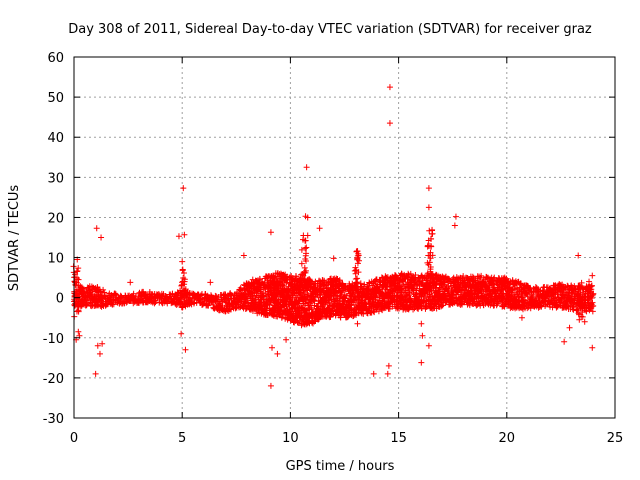 The width and height of the screenshot is (640, 480). I want to click on y-tick-label: -20, so click(53, 379).